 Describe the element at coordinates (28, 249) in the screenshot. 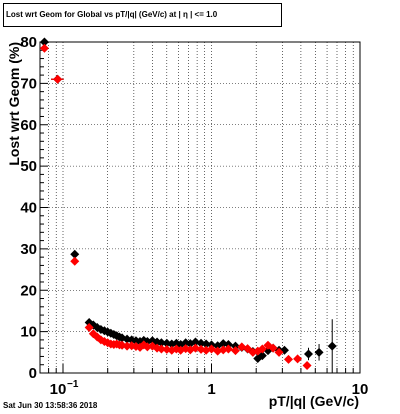

I see `y-tick-label: 30` at that location.